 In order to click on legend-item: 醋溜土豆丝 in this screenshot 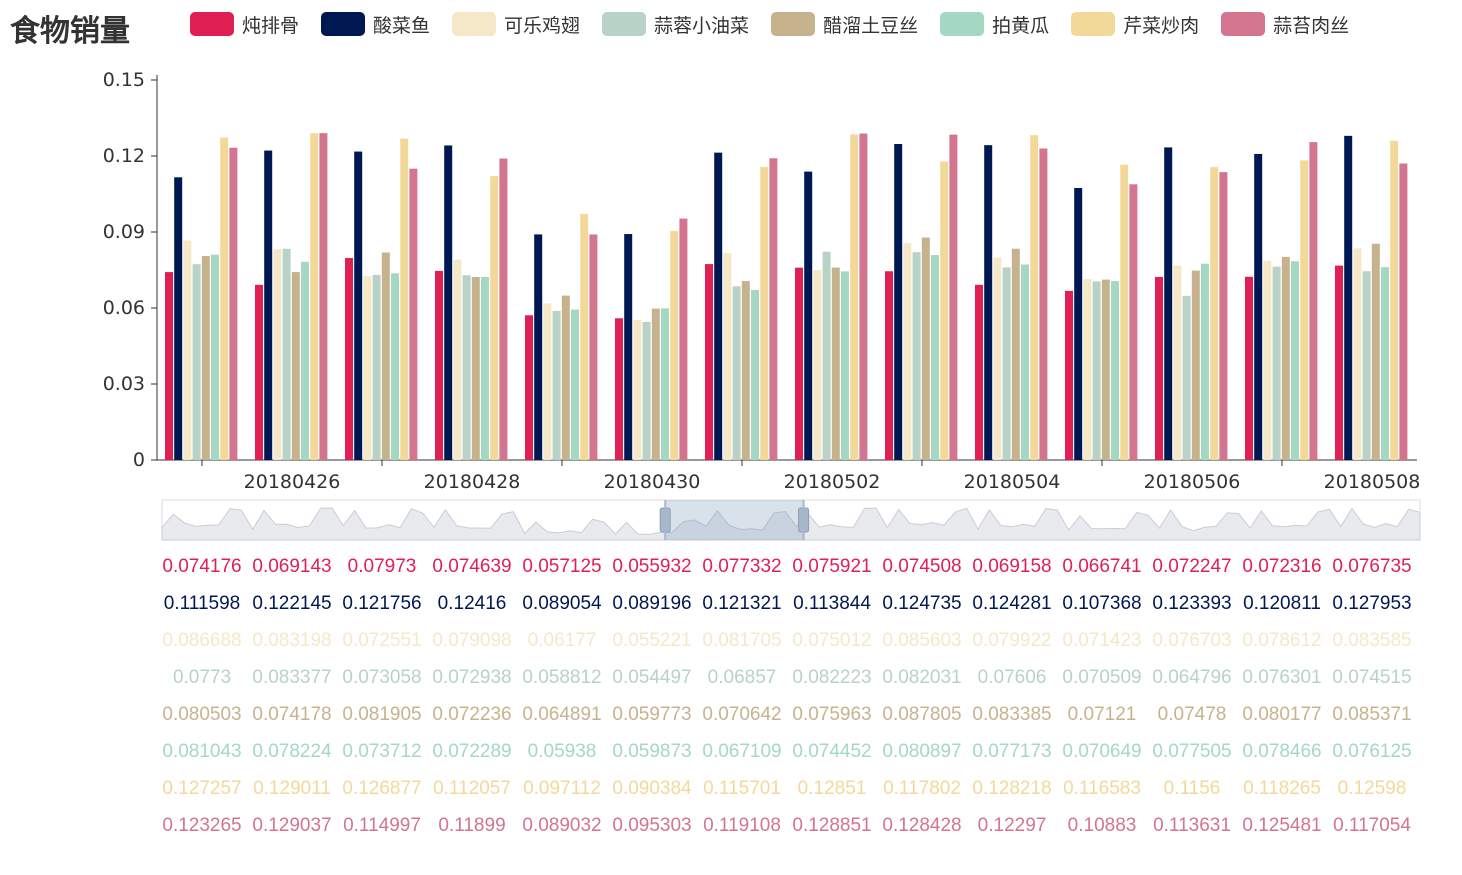, I will do `click(844, 24)`.